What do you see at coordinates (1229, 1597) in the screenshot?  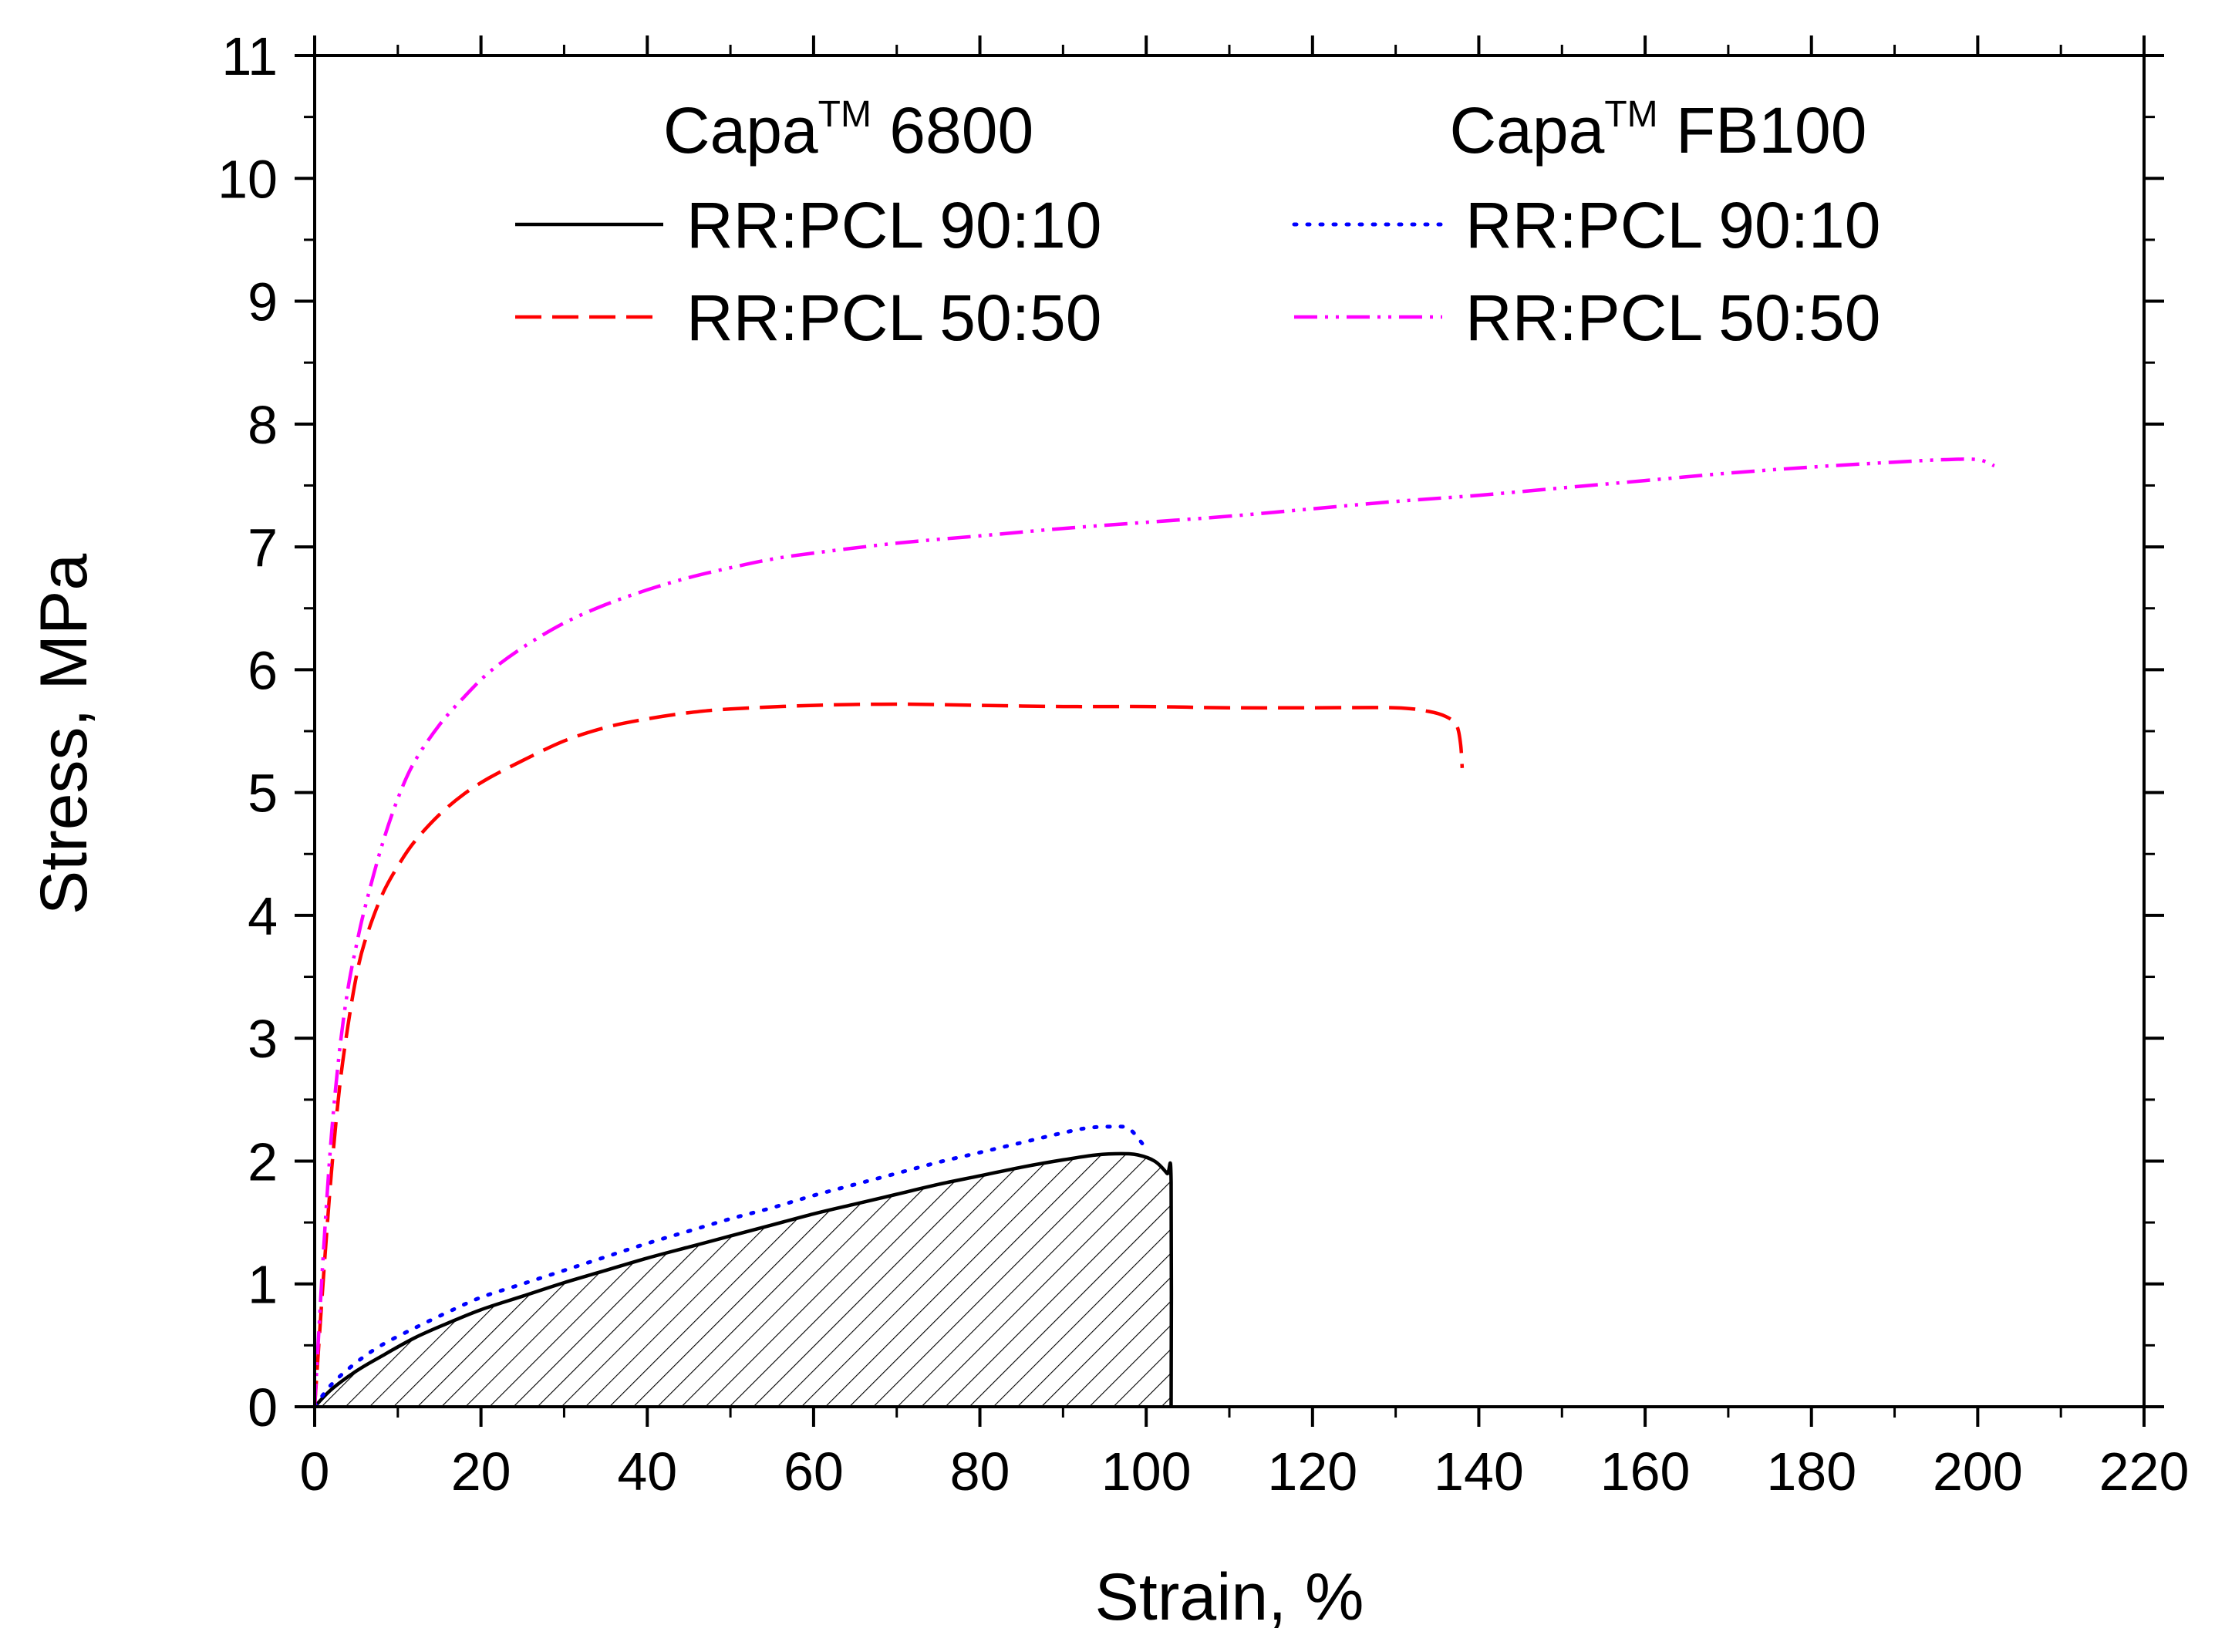 I see `x-axis-label: Strain, %` at bounding box center [1229, 1597].